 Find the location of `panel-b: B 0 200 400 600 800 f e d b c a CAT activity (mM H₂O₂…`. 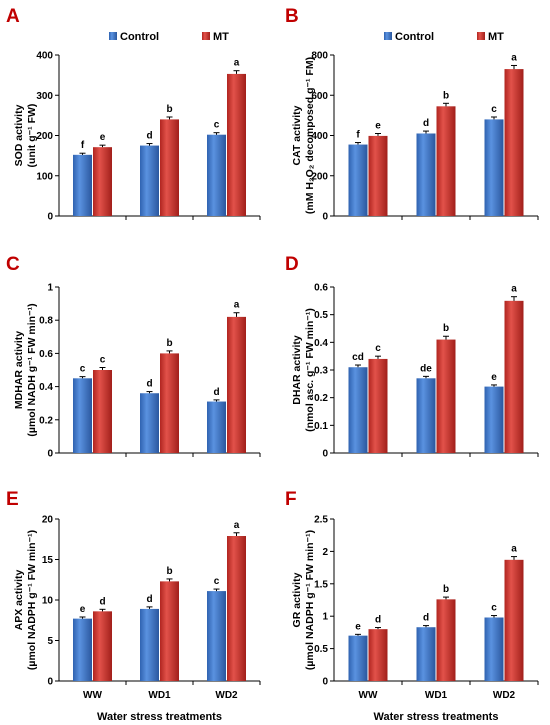

panel-b: B 0 200 400 600 800 f e d b c a CAT activity (mM H₂O₂… is located at coordinates (412, 114).